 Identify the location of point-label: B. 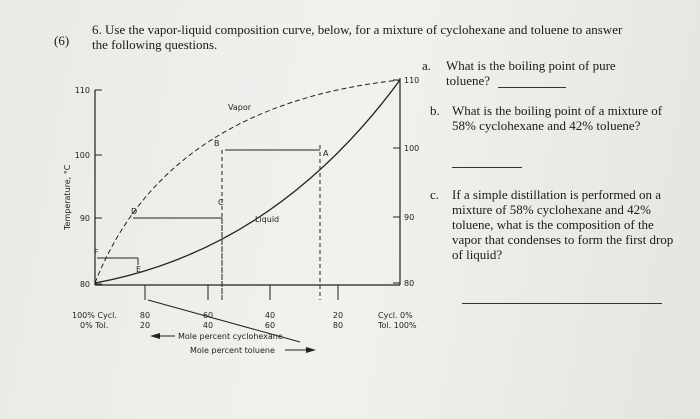
(217, 143).